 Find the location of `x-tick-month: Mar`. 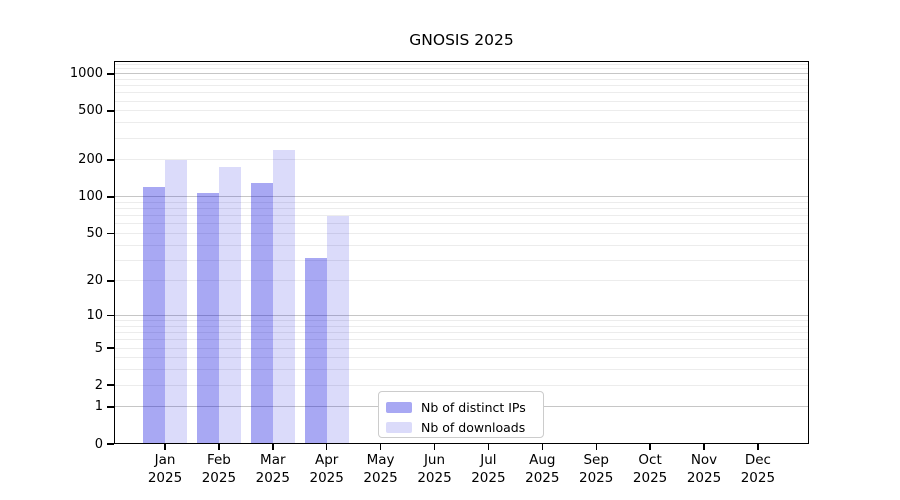

x-tick-month: Mar is located at coordinates (273, 460).